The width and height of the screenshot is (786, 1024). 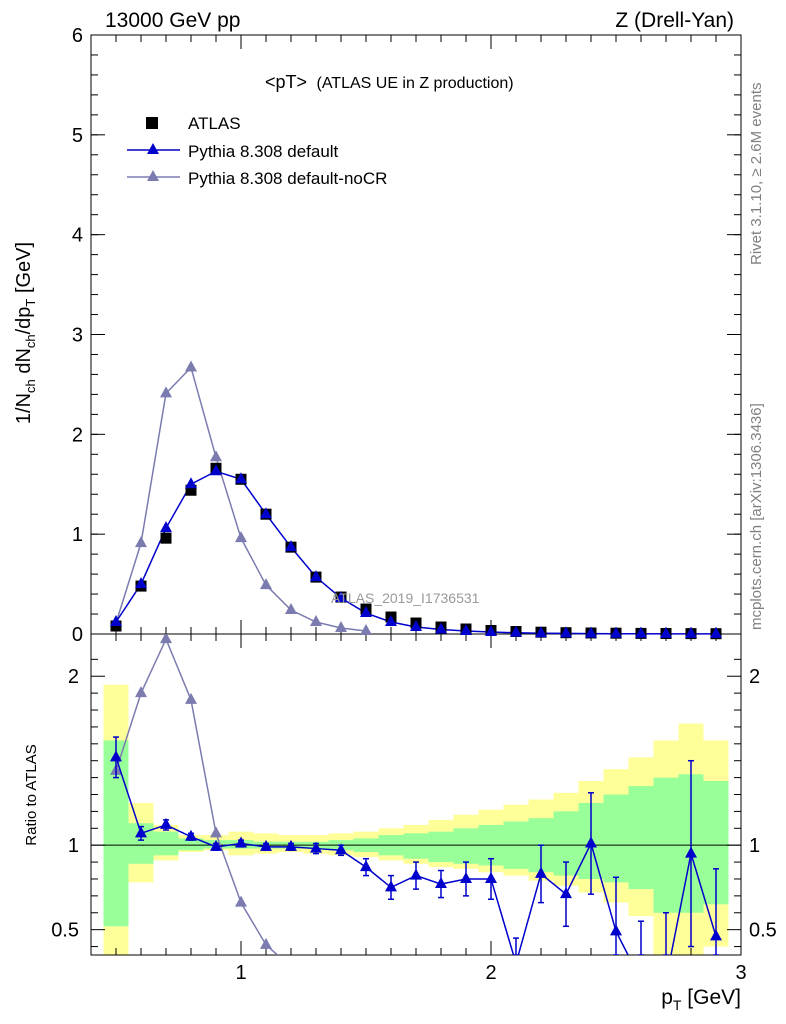 What do you see at coordinates (153, 148) in the screenshot?
I see `legend-marker-pythia` at bounding box center [153, 148].